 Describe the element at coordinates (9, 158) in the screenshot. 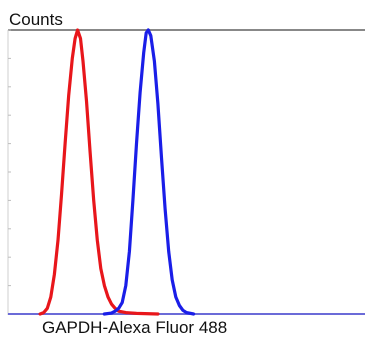

I see `y-axis-ticks` at that location.